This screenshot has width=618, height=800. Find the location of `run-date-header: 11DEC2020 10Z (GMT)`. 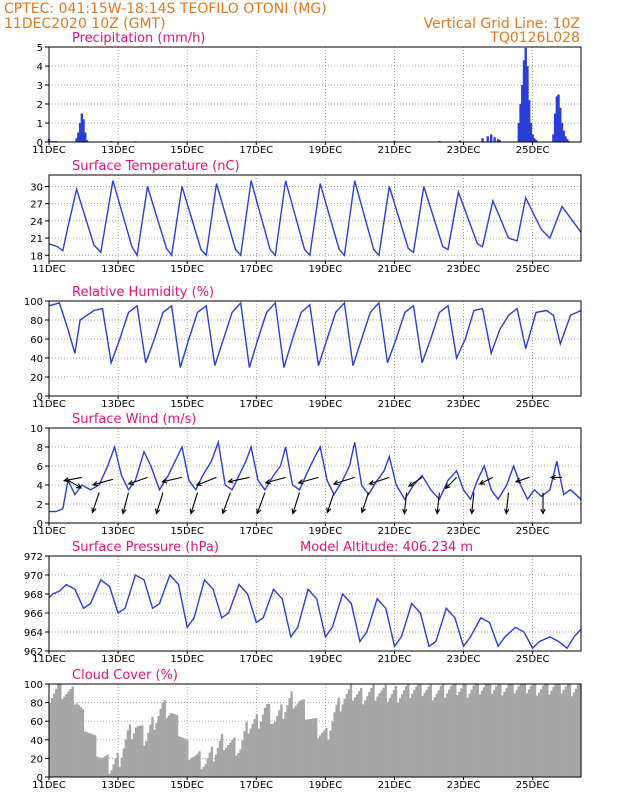

run-date-header: 11DEC2020 10Z (GMT) is located at coordinates (85, 24).